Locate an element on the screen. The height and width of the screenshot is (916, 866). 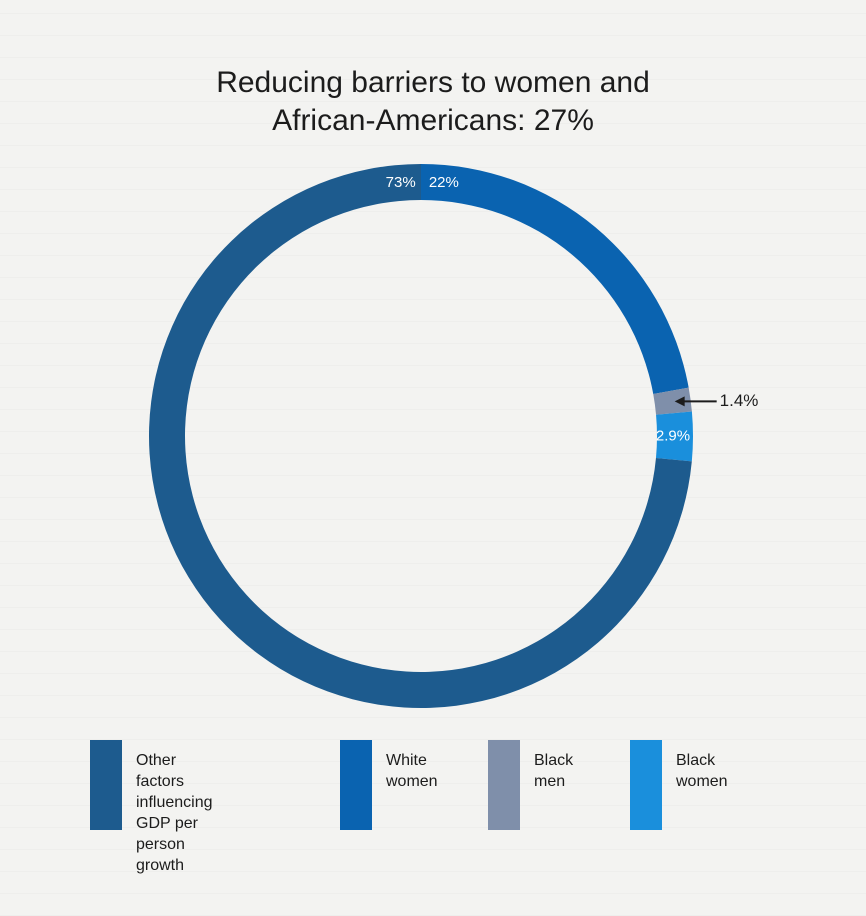
legend-swatch-other-factors is located at coordinates (106, 785).